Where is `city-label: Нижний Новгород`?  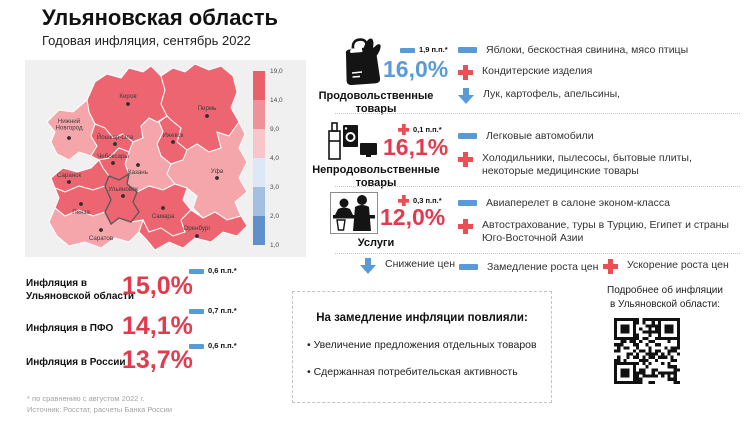 city-label: Нижний Новгород is located at coordinates (69, 125).